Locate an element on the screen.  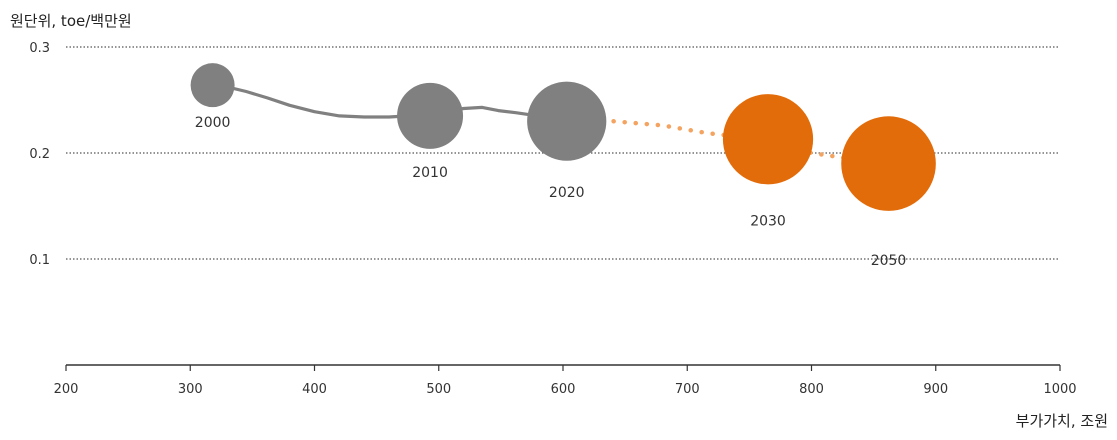
y-axis-title: 원단위, toe/백만원 is located at coordinates (71, 21).